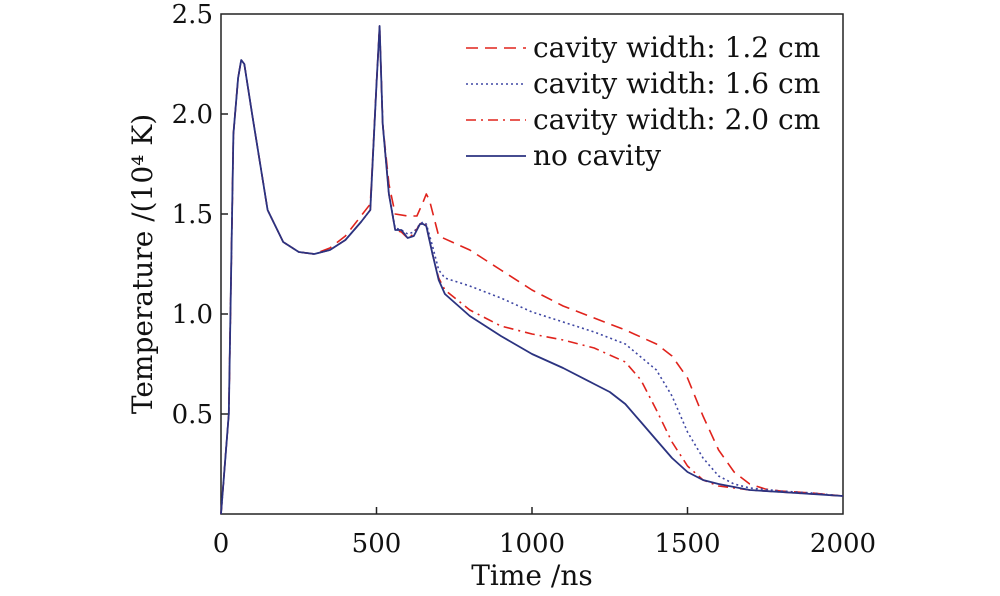 This screenshot has width=1000, height=596. I want to click on y-tick-label: 0.5, so click(192, 415).